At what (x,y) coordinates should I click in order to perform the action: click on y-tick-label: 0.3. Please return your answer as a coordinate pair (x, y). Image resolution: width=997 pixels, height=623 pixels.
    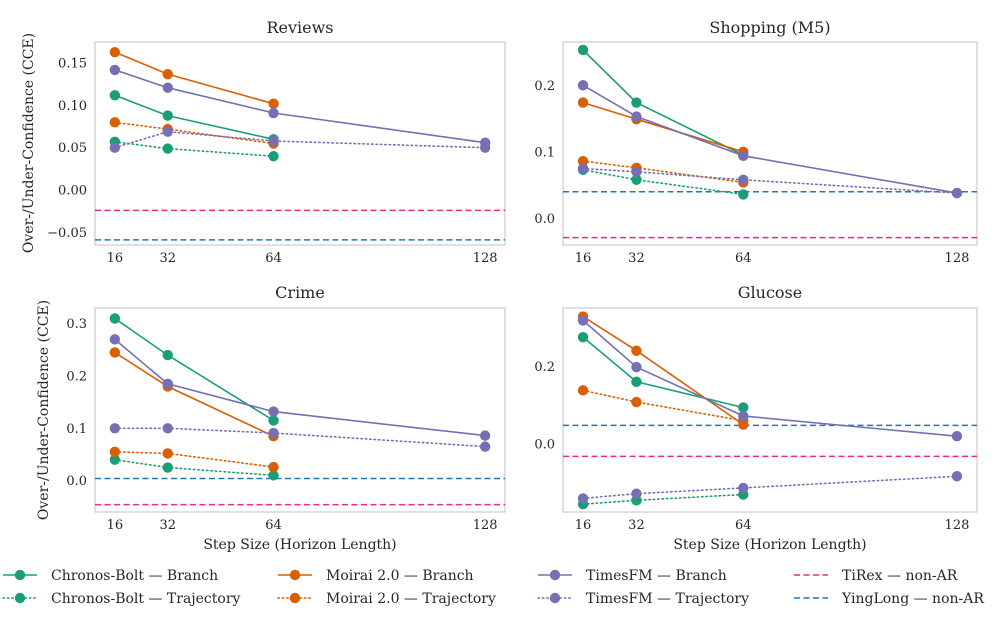
    Looking at the image, I should click on (76, 324).